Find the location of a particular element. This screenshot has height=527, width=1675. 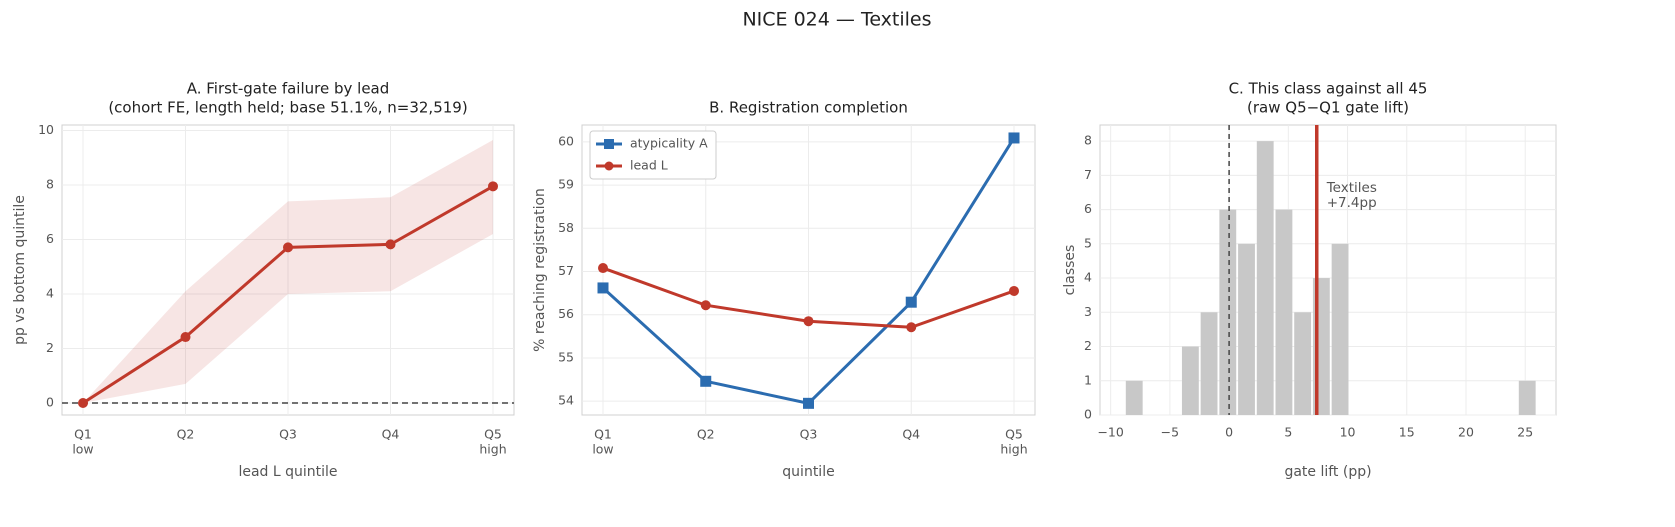

y-tick-label: 57 is located at coordinates (566, 270).